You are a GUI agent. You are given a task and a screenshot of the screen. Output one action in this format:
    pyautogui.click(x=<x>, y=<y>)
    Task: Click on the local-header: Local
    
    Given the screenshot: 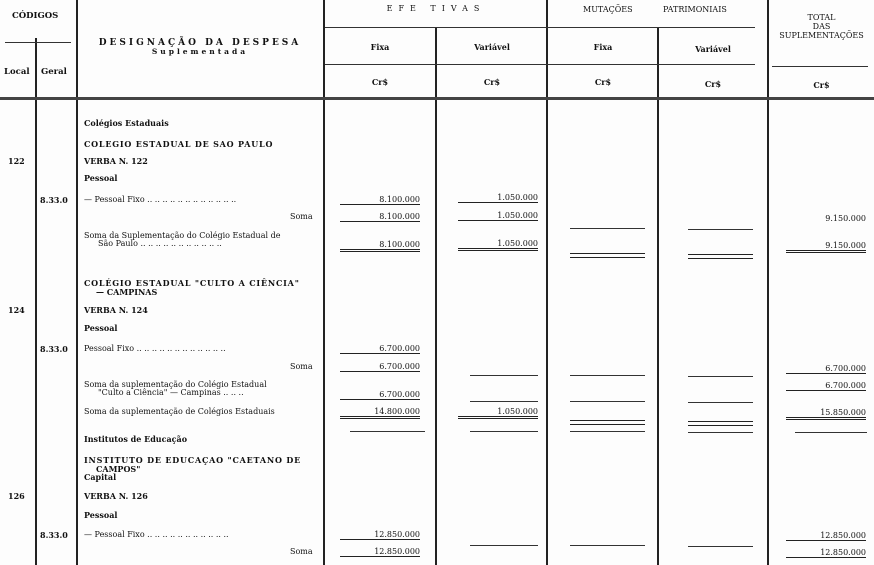 What is the action you would take?
    pyautogui.click(x=17, y=72)
    